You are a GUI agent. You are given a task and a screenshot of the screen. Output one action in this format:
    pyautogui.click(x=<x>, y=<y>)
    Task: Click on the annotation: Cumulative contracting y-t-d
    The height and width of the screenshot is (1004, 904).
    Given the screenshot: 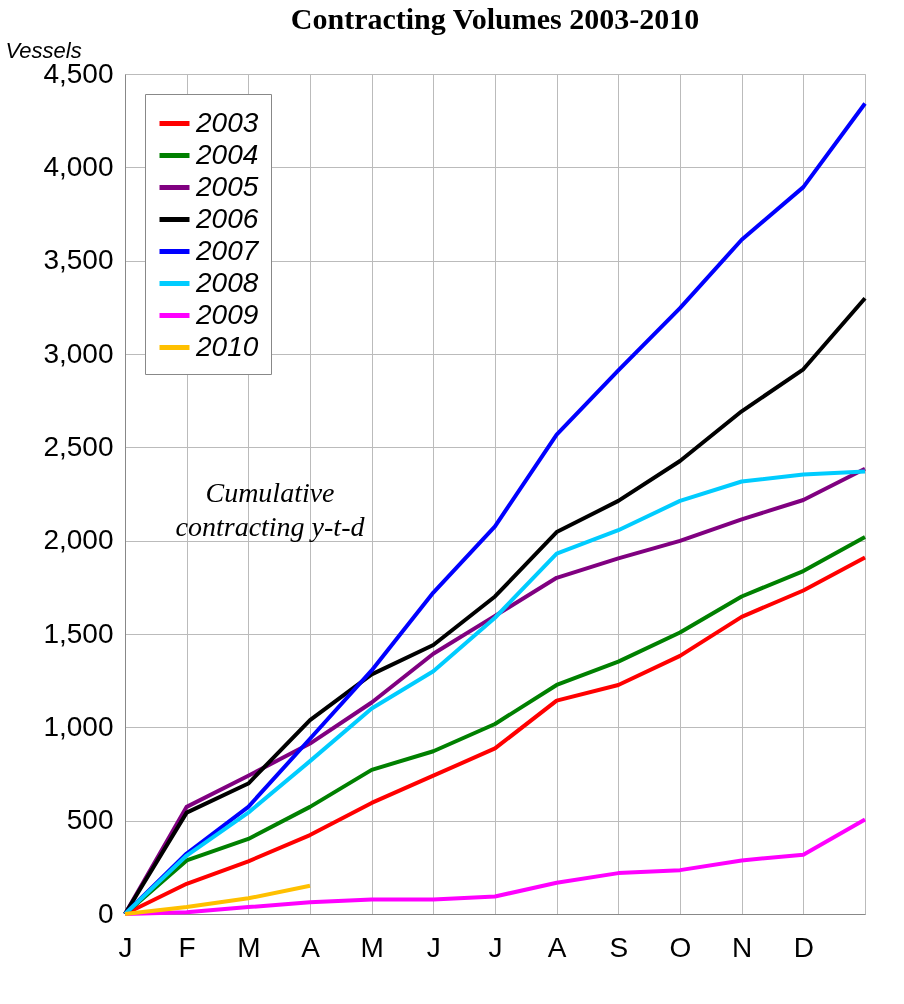 What is the action you would take?
    pyautogui.click(x=270, y=509)
    